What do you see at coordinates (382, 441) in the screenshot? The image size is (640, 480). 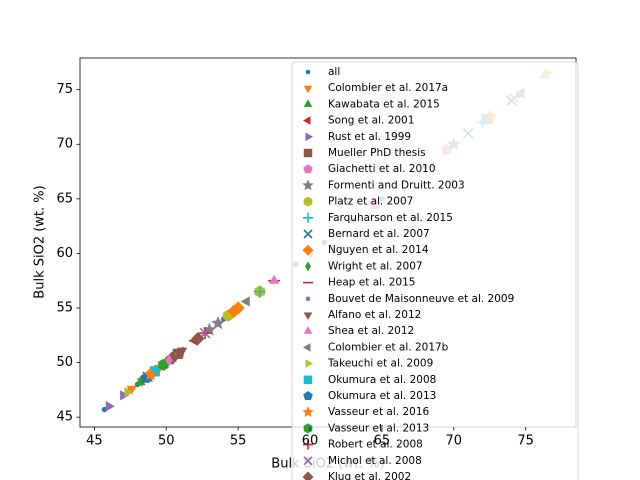 I see `x-tick-label: 65` at bounding box center [382, 441].